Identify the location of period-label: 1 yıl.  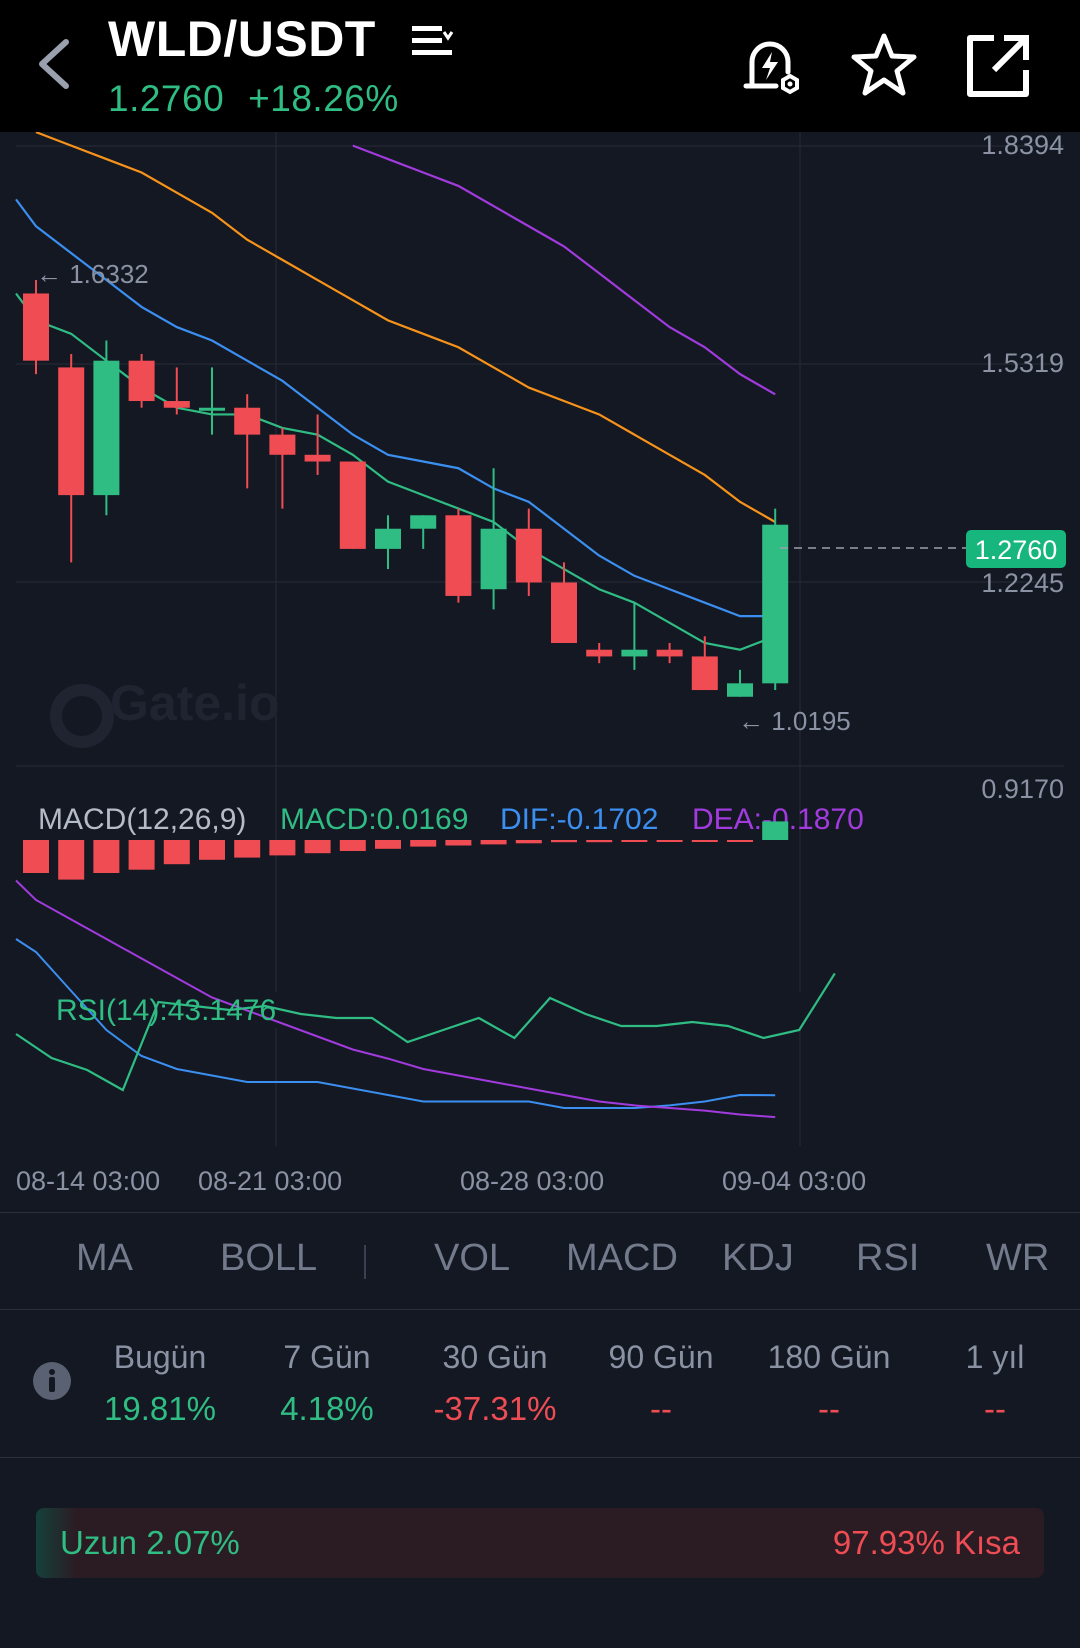
(995, 1357).